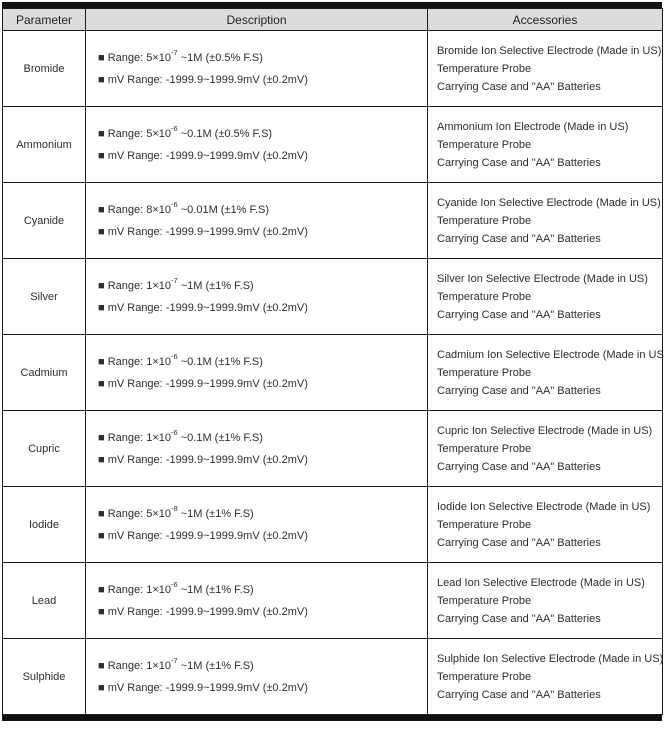 The height and width of the screenshot is (741, 664). Describe the element at coordinates (44, 372) in the screenshot. I see `parameter-label: Cadmium` at that location.